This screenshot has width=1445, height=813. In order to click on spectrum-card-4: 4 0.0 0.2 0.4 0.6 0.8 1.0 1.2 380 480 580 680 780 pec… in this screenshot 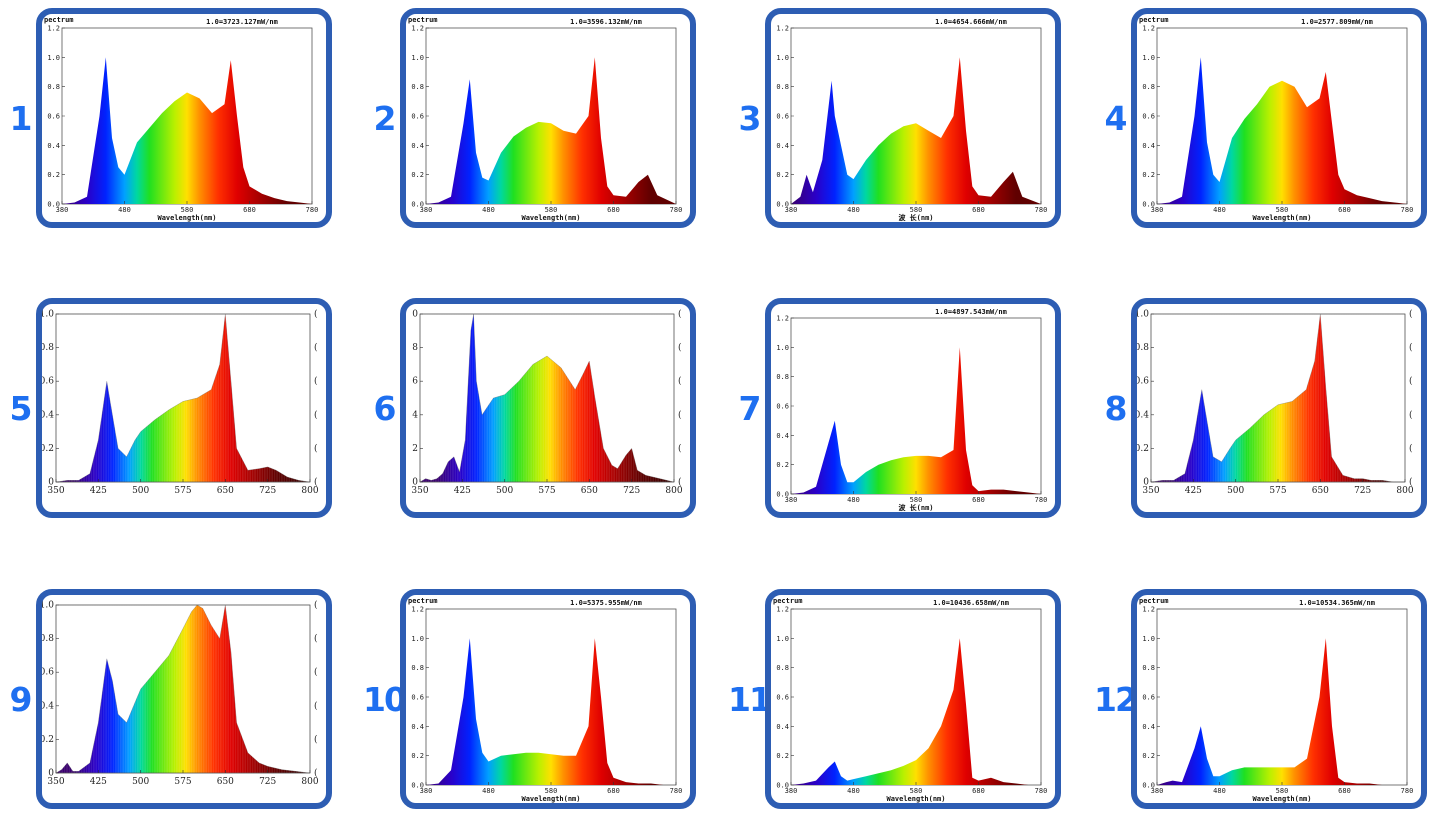, I will do `click(1265, 118)`.